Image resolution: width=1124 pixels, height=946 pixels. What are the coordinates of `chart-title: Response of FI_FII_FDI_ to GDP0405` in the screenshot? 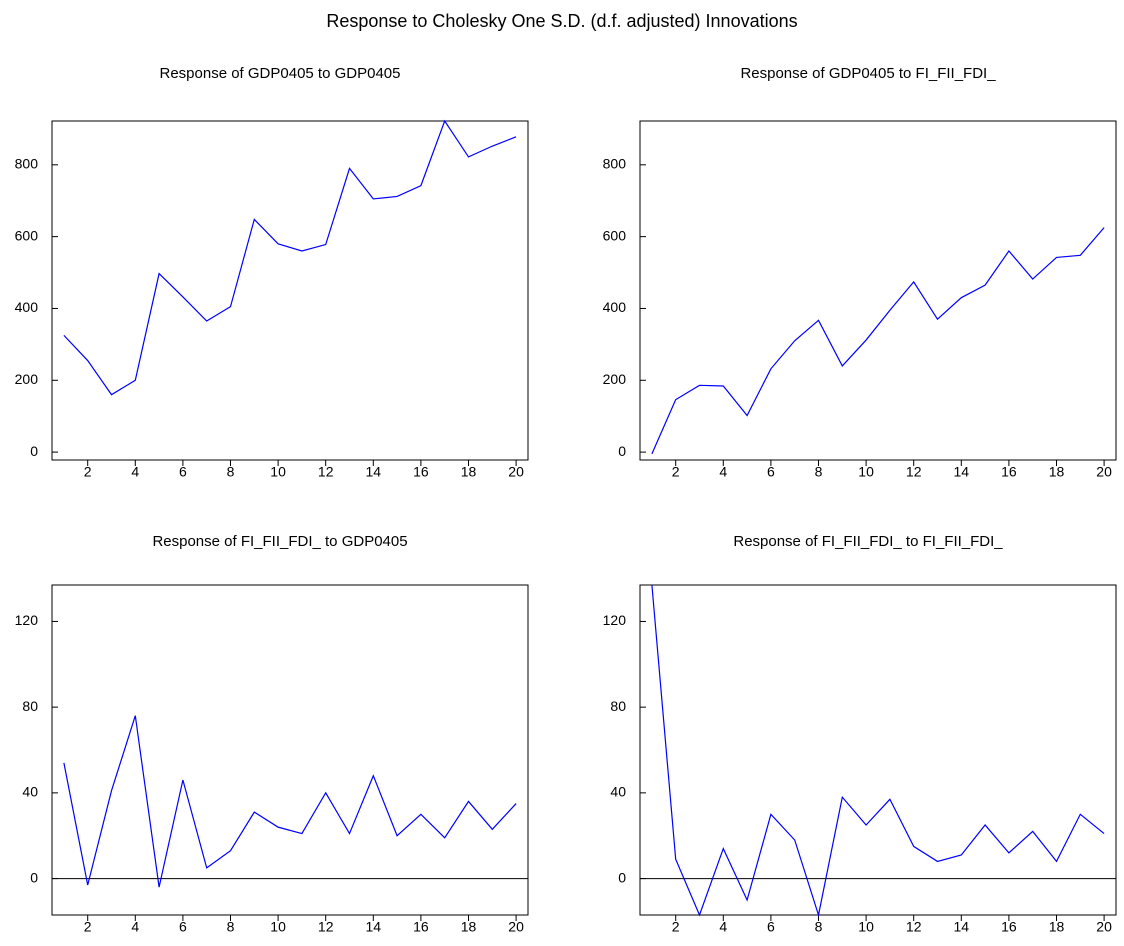 It's located at (279, 541).